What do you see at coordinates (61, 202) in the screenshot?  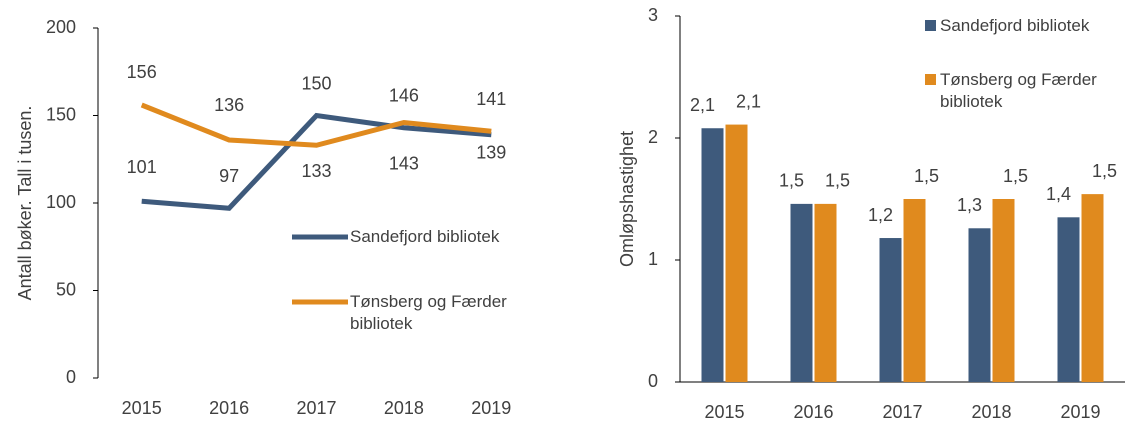 I see `y-tick-label: 100` at bounding box center [61, 202].